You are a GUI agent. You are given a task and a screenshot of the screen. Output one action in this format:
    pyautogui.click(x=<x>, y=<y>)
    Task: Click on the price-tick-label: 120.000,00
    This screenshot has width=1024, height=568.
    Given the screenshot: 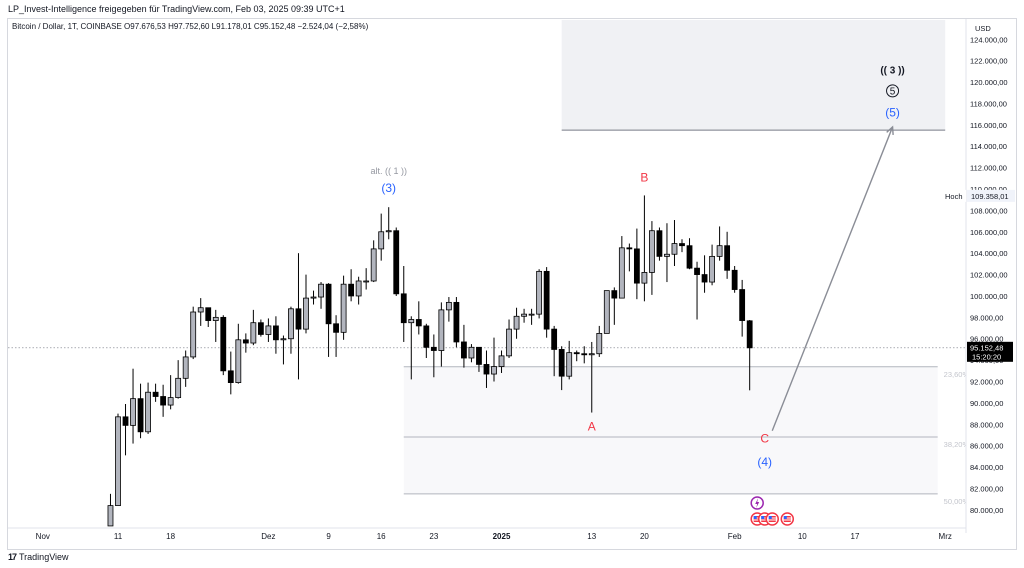 What is the action you would take?
    pyautogui.click(x=989, y=82)
    